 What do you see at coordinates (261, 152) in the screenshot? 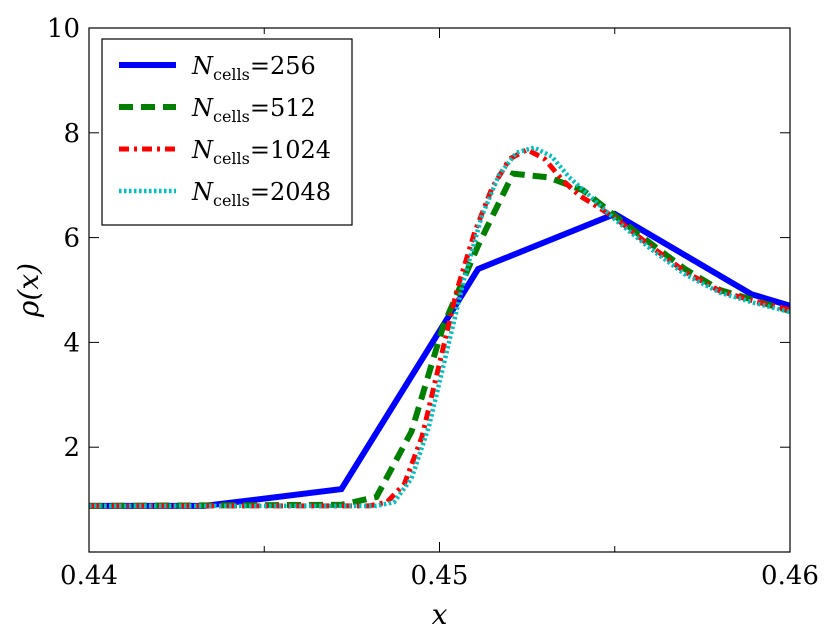
I see `legend-label-3: Ncells=1024` at bounding box center [261, 152].